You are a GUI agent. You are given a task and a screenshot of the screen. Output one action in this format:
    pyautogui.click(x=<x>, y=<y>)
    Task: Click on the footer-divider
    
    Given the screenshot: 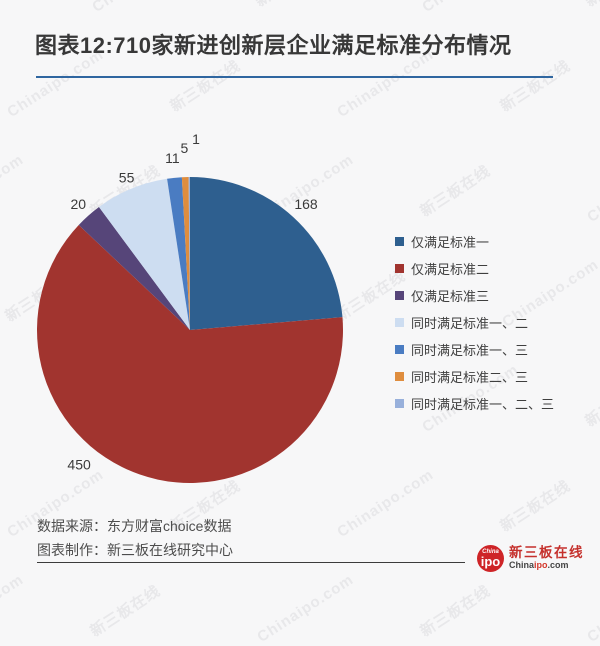 What is the action you would take?
    pyautogui.click(x=251, y=562)
    